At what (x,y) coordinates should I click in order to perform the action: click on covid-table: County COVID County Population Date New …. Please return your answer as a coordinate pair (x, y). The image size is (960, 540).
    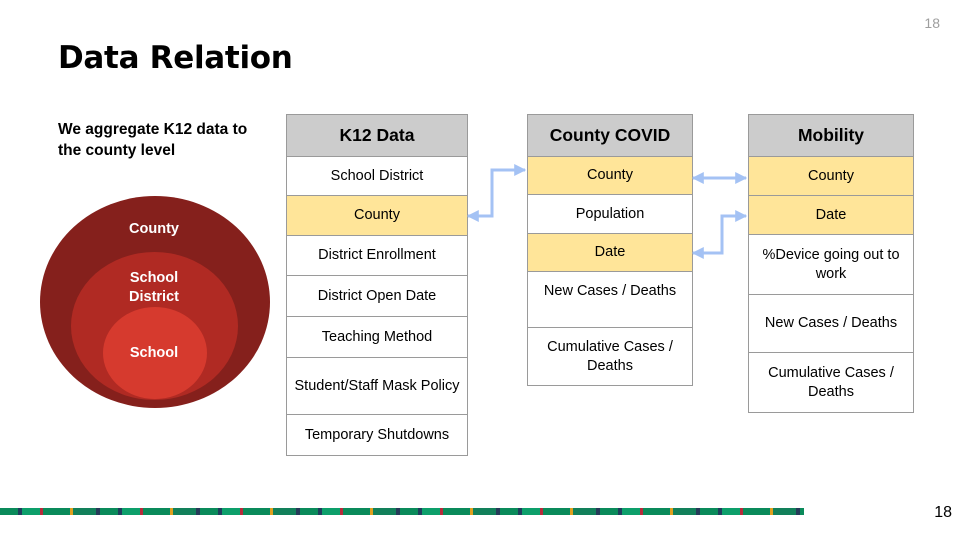
    Looking at the image, I should click on (610, 250).